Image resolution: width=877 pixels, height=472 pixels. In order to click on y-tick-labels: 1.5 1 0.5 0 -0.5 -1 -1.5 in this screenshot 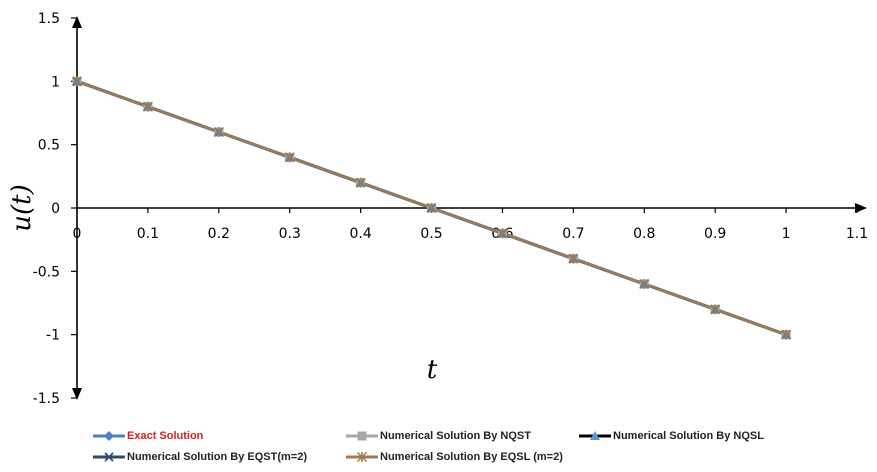, I will do `click(55, 209)`.